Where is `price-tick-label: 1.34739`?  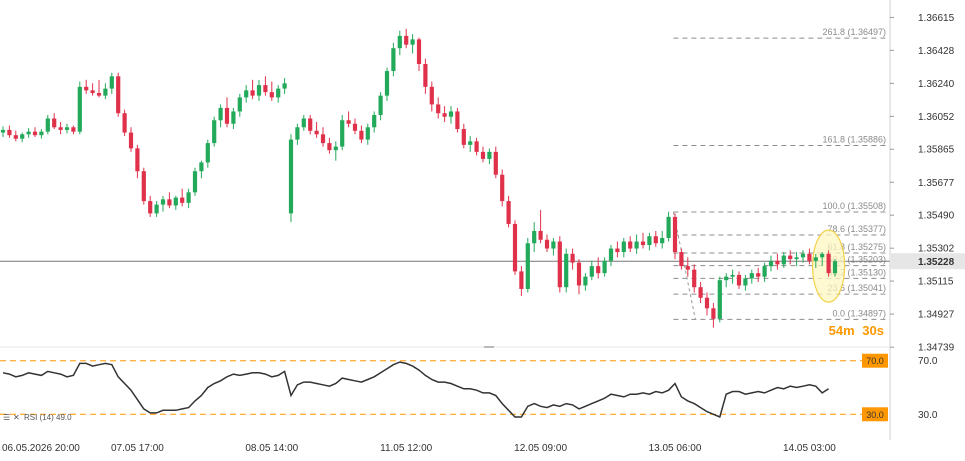
price-tick-label: 1.34739 is located at coordinates (936, 348).